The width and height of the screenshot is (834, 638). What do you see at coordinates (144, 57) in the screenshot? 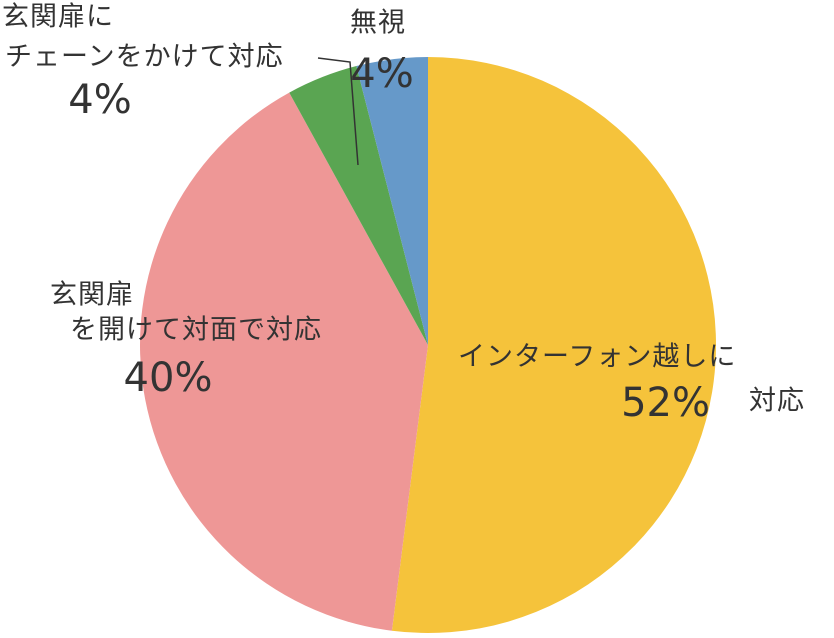
I see `slice-label: チェーンをかけて対応` at bounding box center [144, 57].